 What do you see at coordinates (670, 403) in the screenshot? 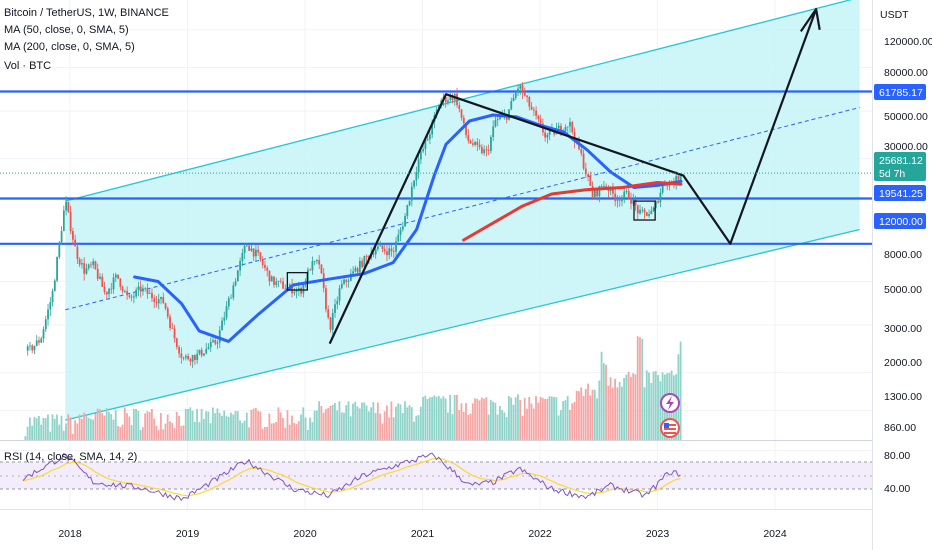
I see `lightning-event-icon` at bounding box center [670, 403].